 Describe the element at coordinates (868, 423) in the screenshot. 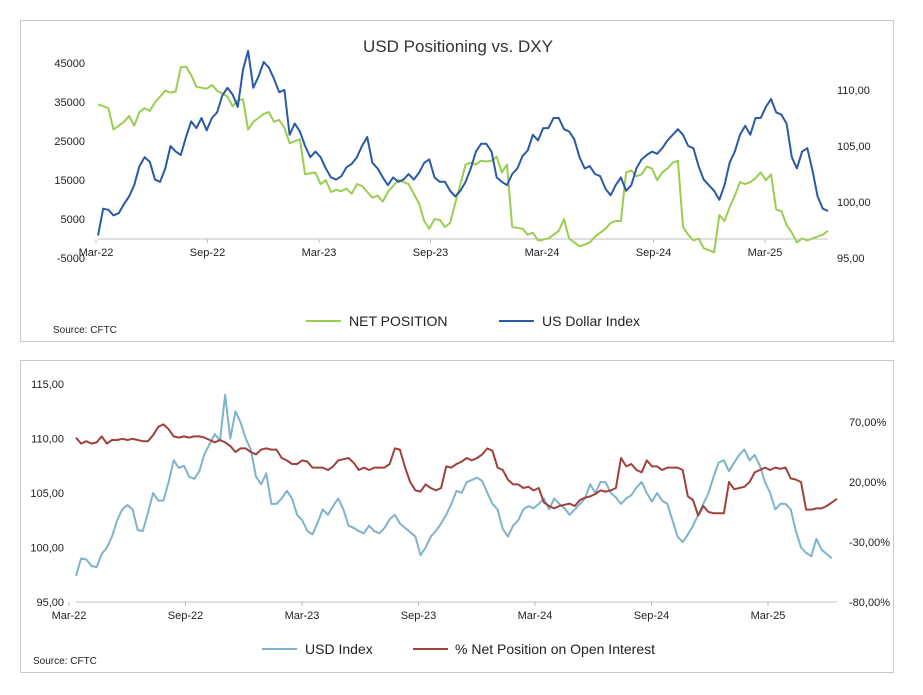

I see `y-right-tick-label: 70,00%` at that location.